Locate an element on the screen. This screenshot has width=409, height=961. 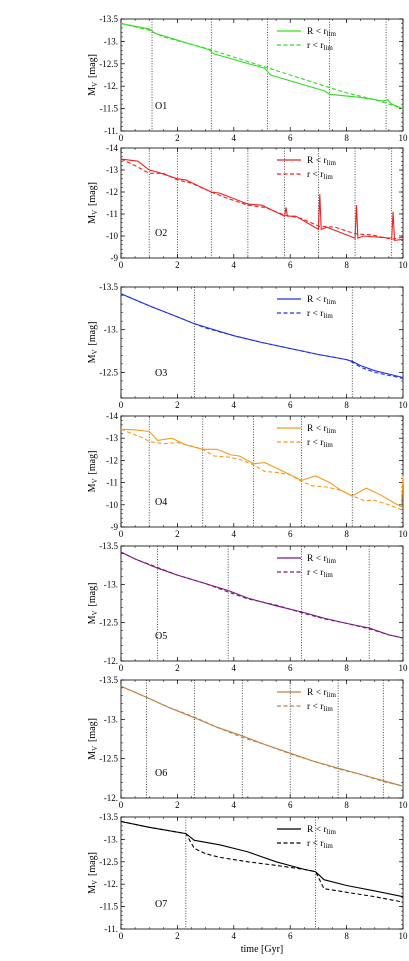
y-tick-label: -12. is located at coordinates (111, 86).